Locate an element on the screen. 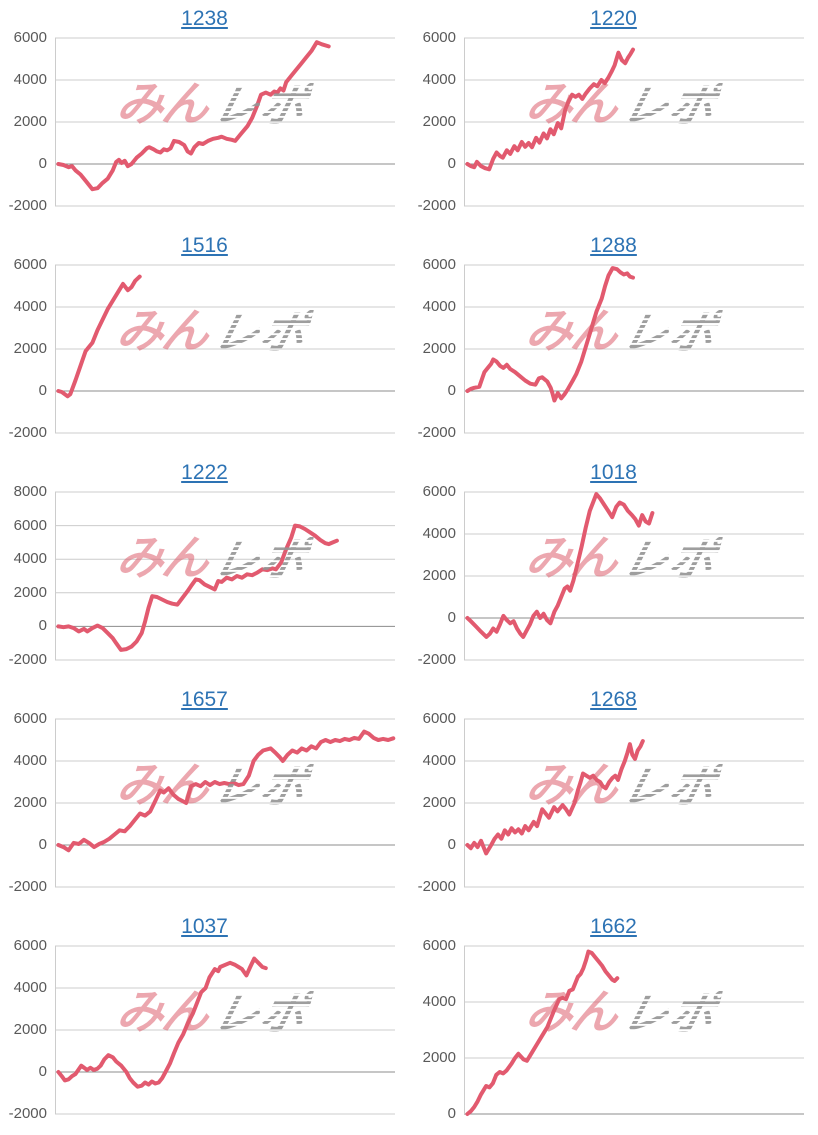 This screenshot has width=818, height=1135. machine-chart-card: 1238 みん レポ 6000 4000 2000 0 -2000 is located at coordinates (204, 113).